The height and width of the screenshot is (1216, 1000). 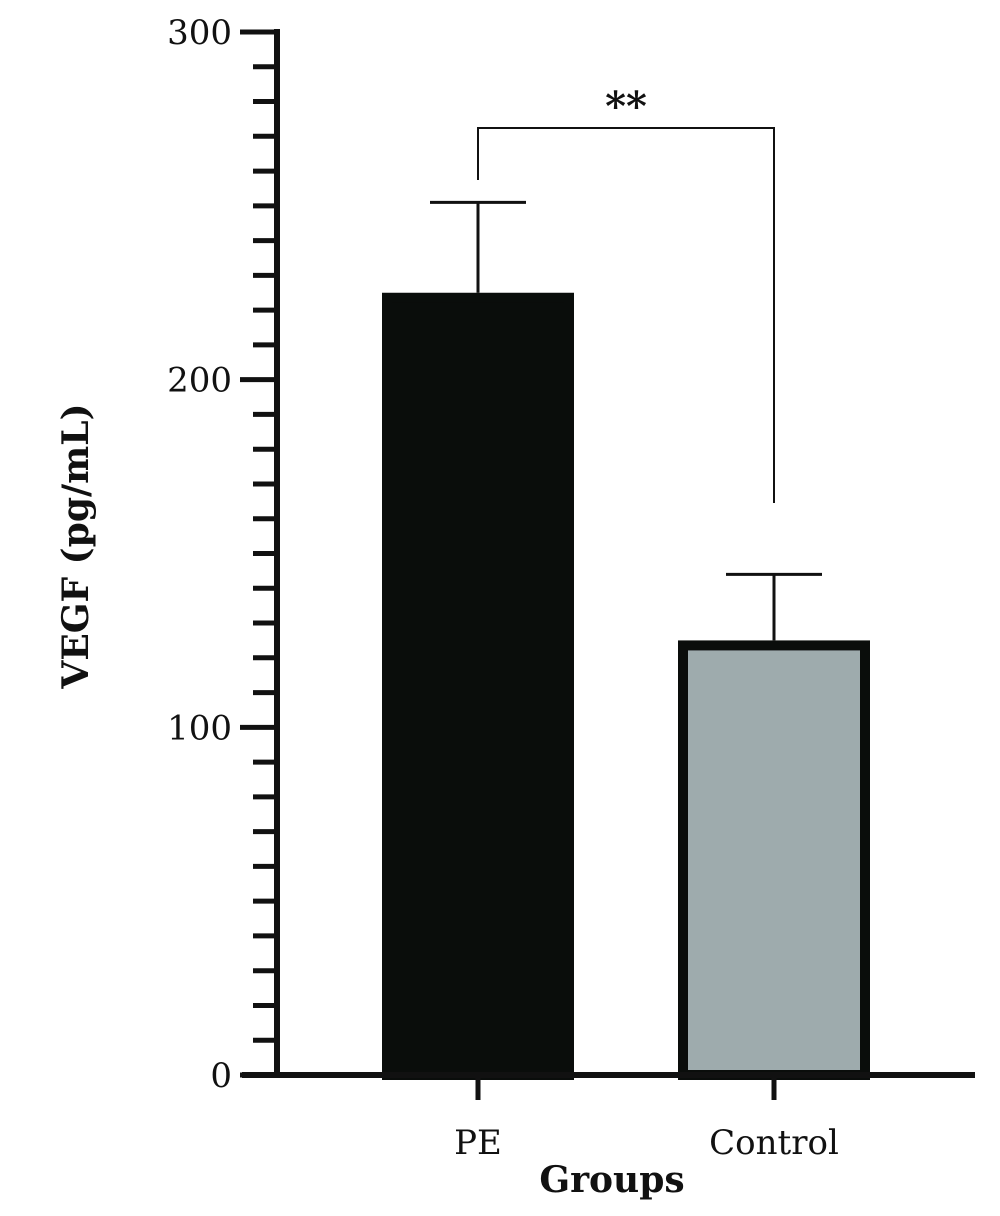 I want to click on x-tick-label-pe: PE, so click(x=478, y=1143).